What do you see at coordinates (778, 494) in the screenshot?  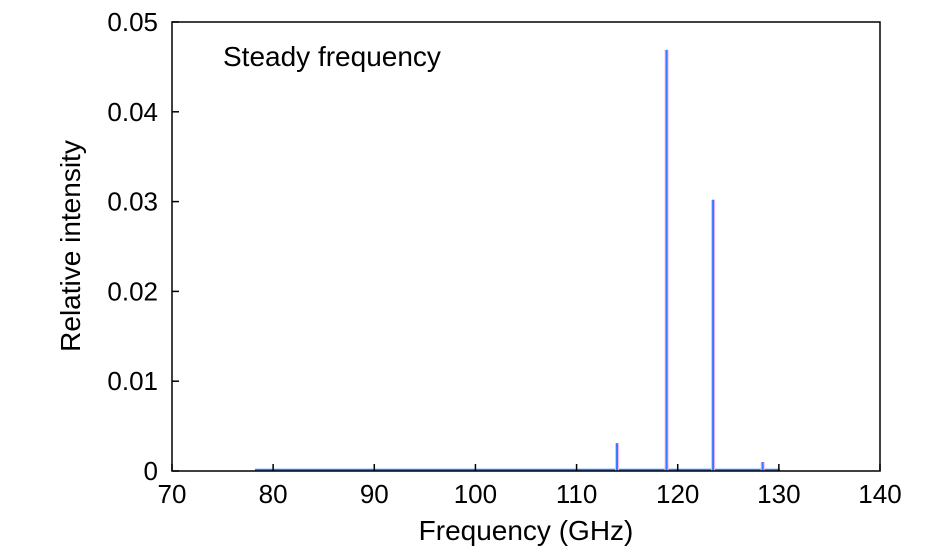 I see `x-tick-label: 130` at bounding box center [778, 494].